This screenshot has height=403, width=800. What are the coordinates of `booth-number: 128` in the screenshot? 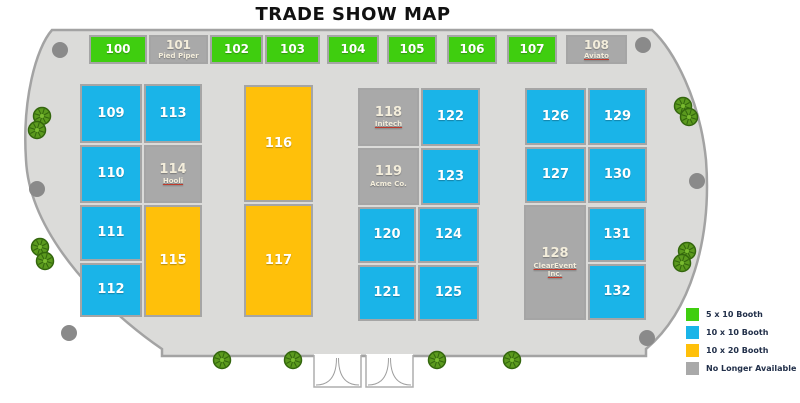 It's located at (555, 254).